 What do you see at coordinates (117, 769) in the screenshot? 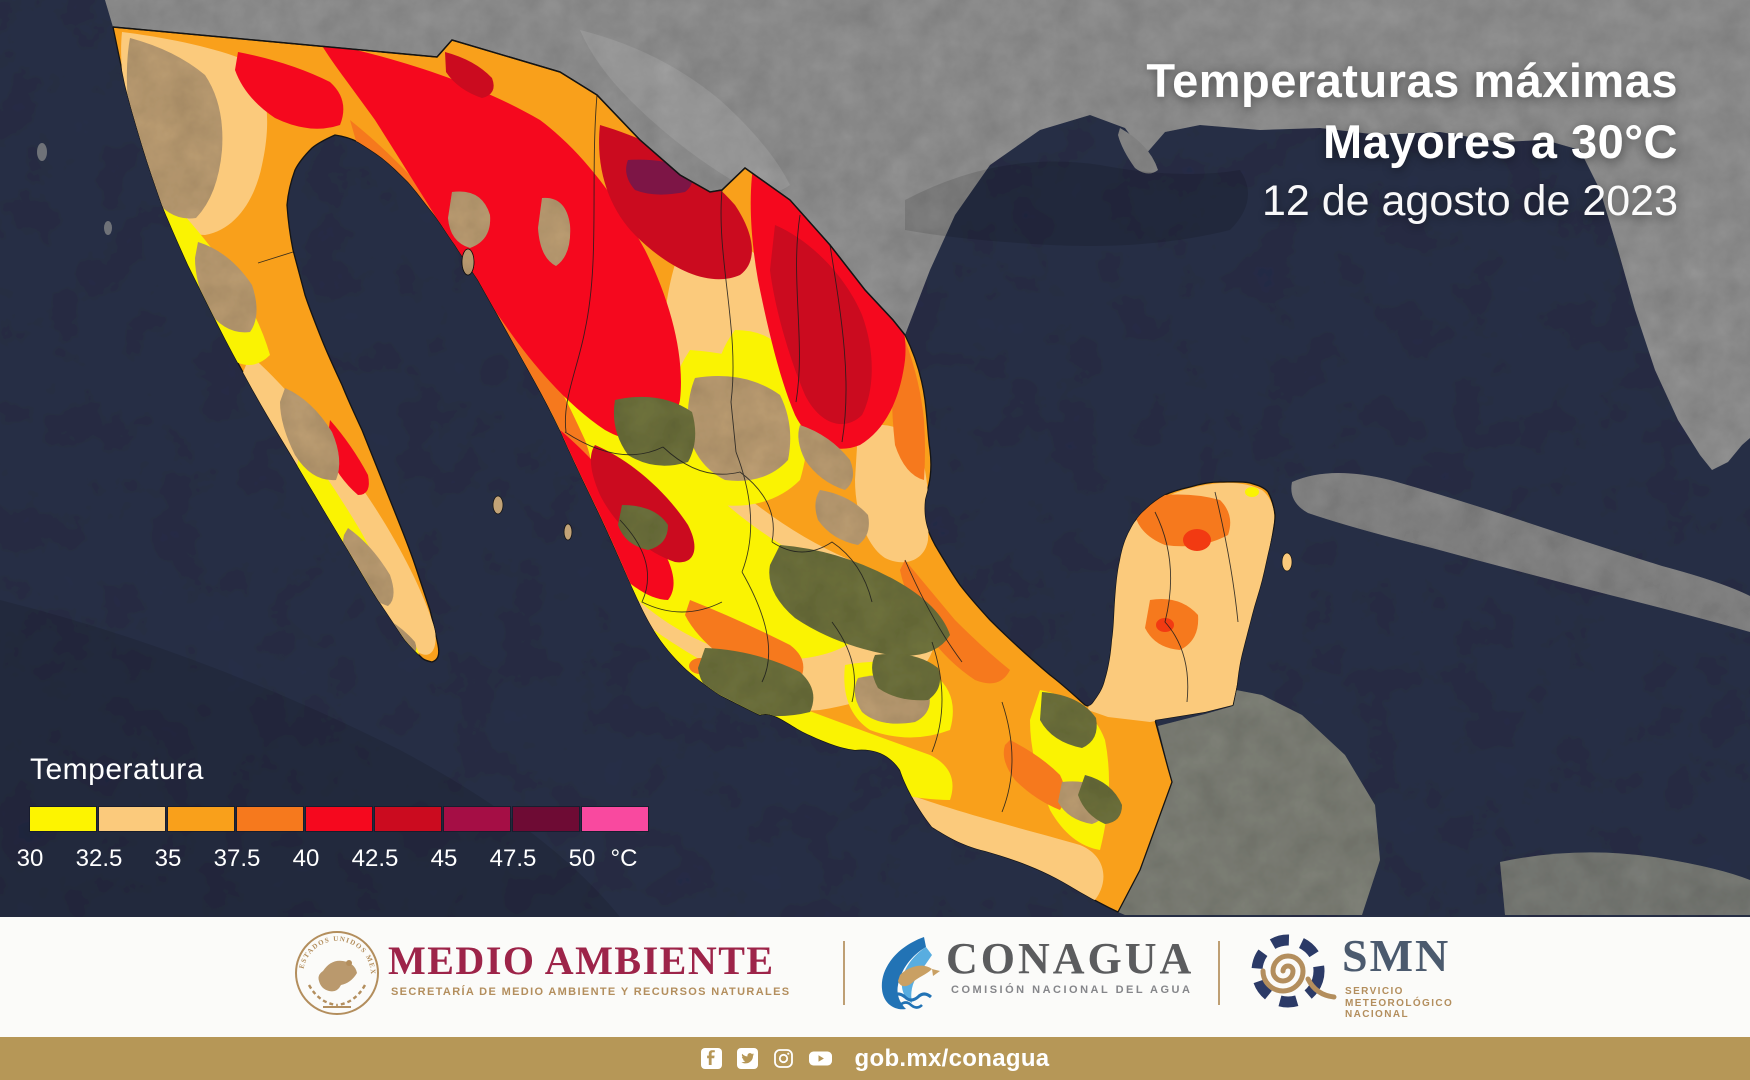
I see `legend-heading: Temperatura` at bounding box center [117, 769].